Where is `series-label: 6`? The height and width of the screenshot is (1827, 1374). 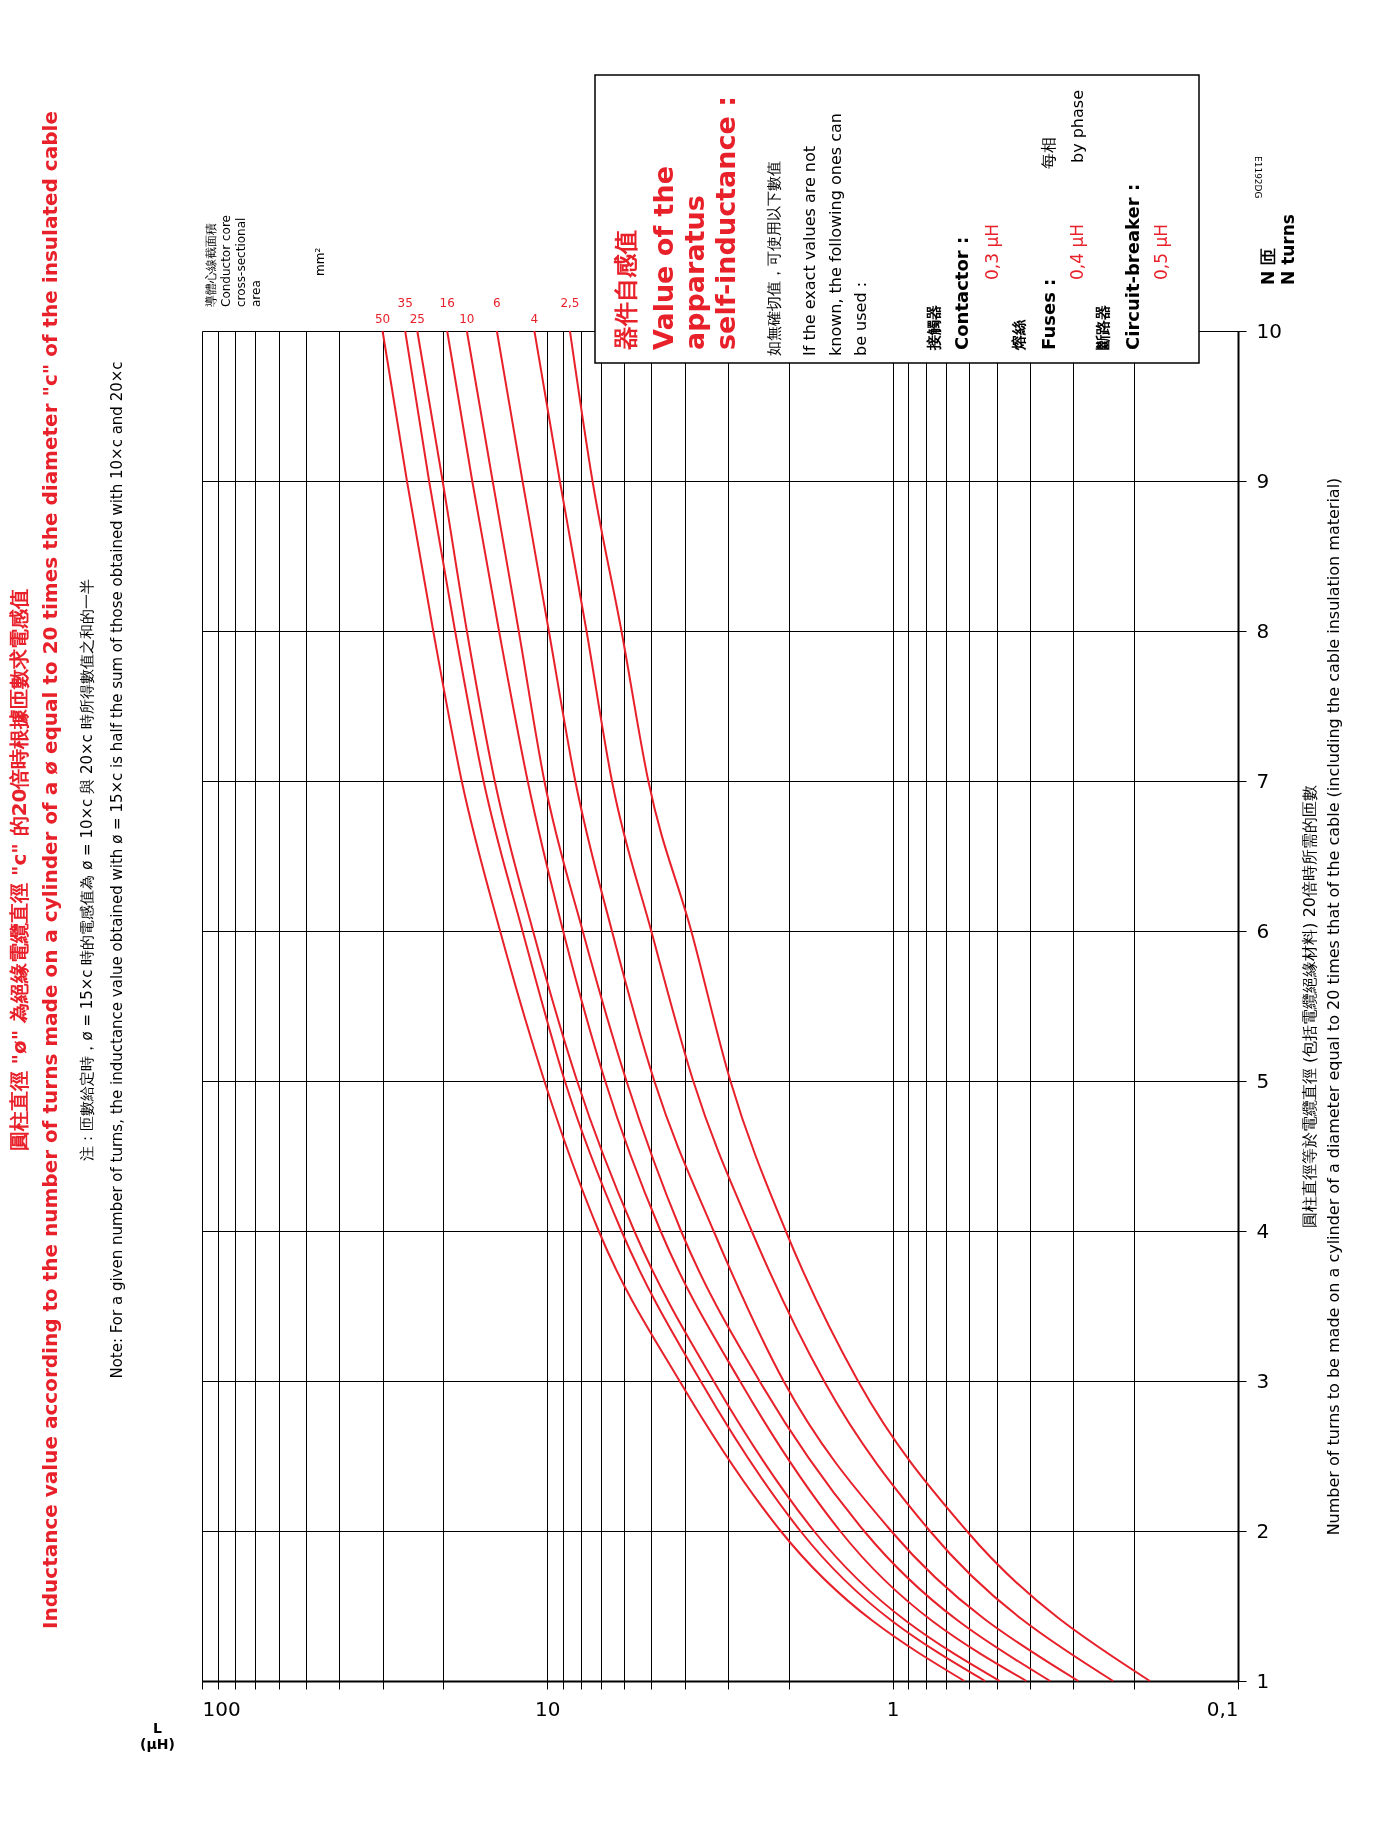 series-label: 6 is located at coordinates (497, 303).